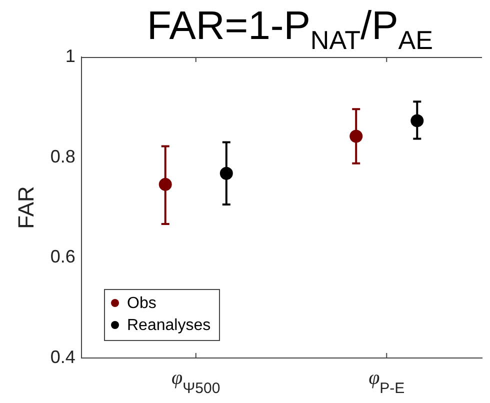  Describe the element at coordinates (63, 356) in the screenshot. I see `y-tick-label: 0.4` at that location.